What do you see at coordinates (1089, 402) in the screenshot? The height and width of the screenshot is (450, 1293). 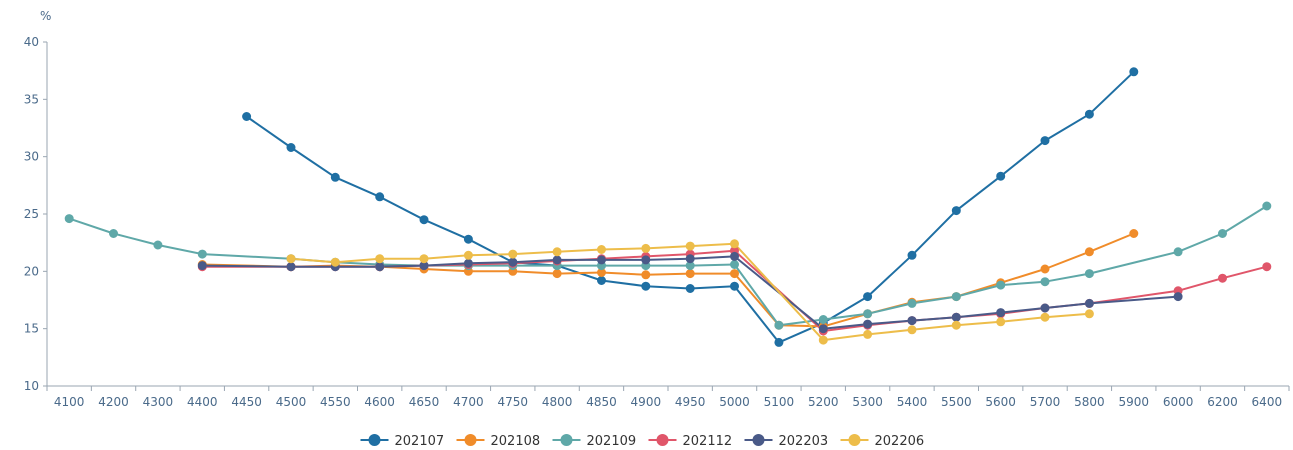 I see `x-tick-label: 5800` at bounding box center [1089, 402].